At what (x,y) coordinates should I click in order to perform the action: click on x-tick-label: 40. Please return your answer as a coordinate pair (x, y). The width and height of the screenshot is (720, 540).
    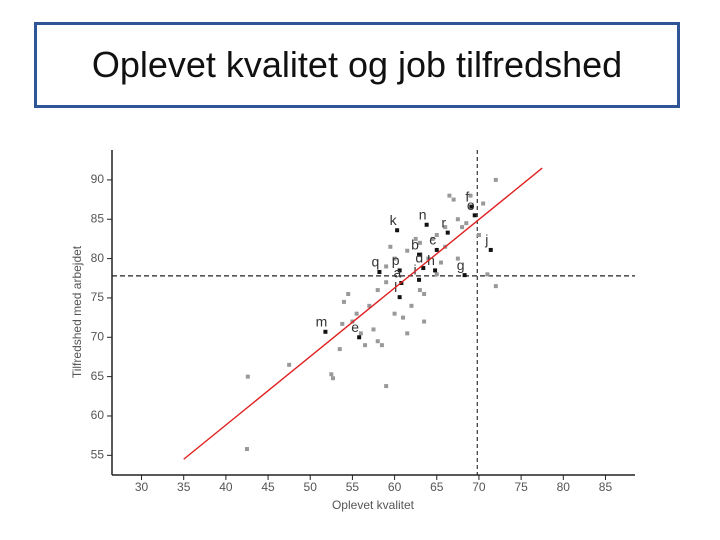
    Looking at the image, I should click on (226, 487).